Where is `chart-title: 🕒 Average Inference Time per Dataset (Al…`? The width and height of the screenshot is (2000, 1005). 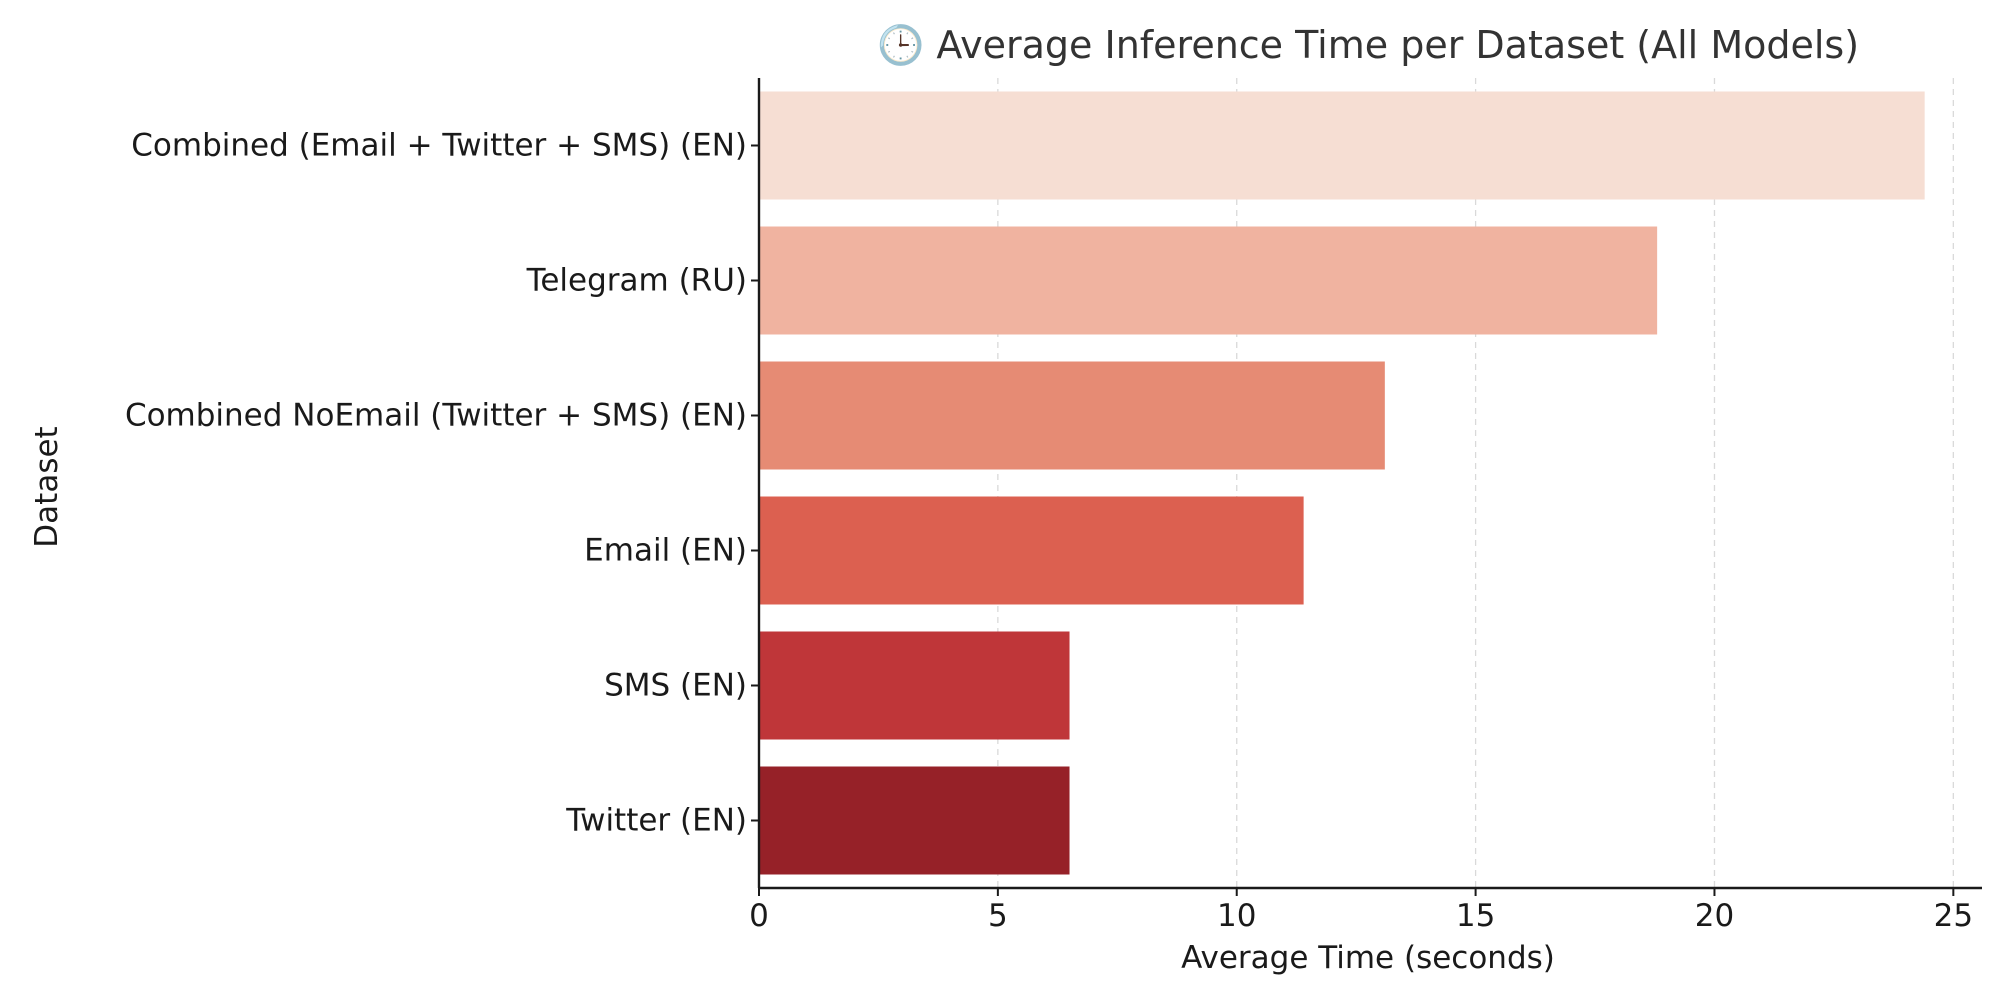 chart-title: 🕒 Average Inference Time per Dataset (Al… is located at coordinates (1368, 45).